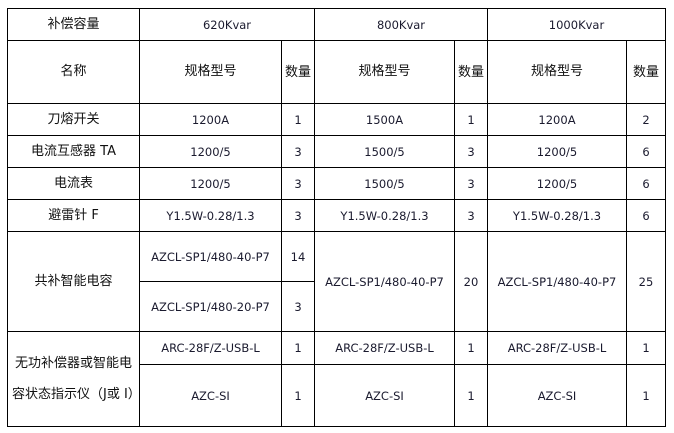 The height and width of the screenshot is (433, 674). I want to click on table-row: 电流表 1200/5 3 1500/5 3 1200/5 6, so click(336, 183).